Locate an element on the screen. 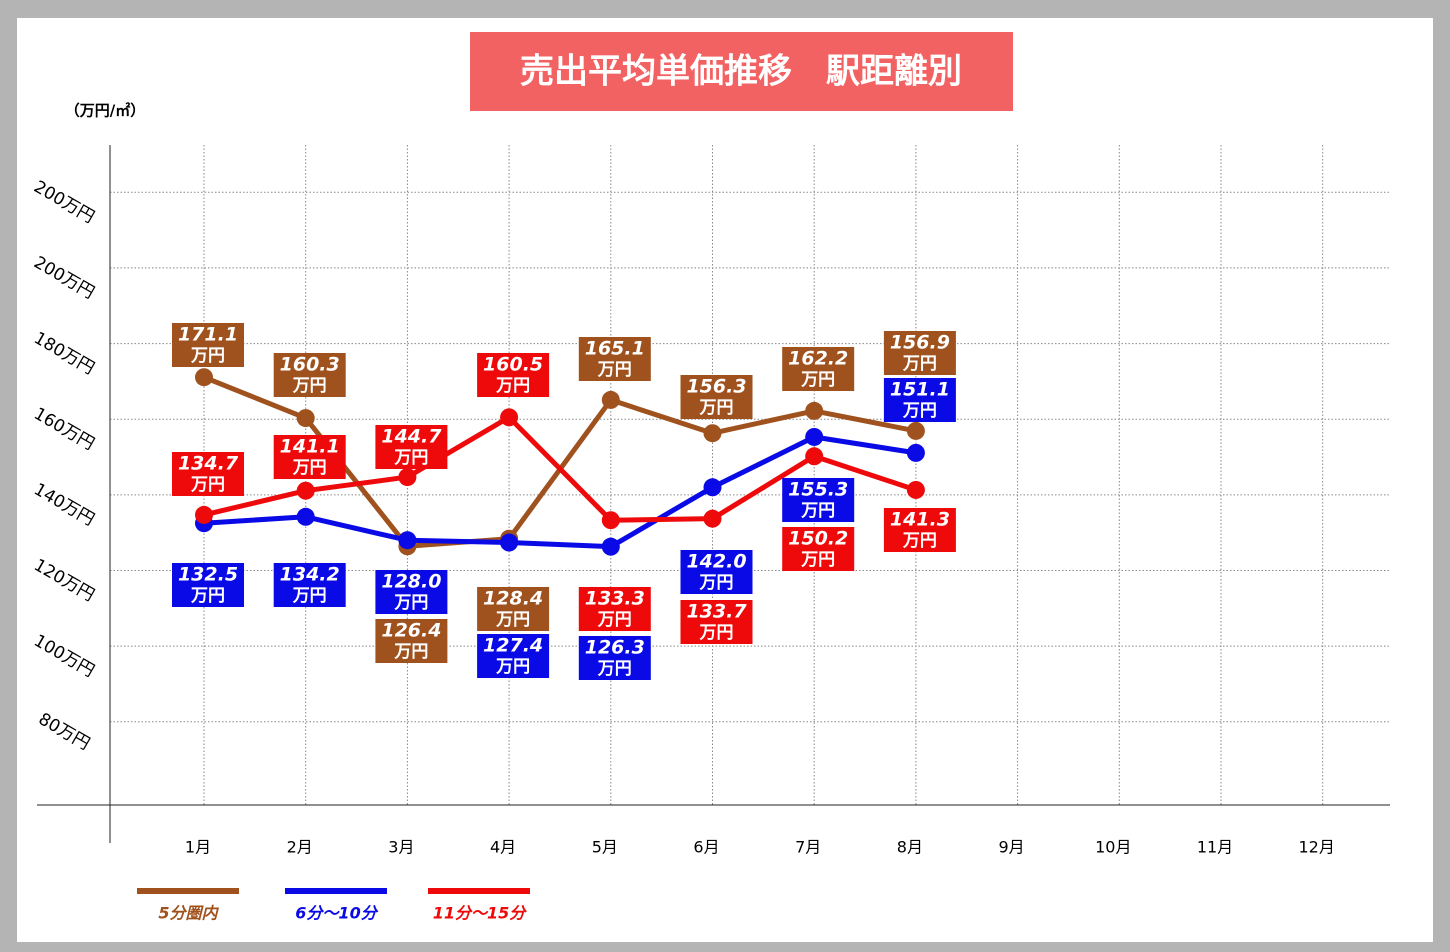  x-tick-label: 2月 is located at coordinates (300, 847).